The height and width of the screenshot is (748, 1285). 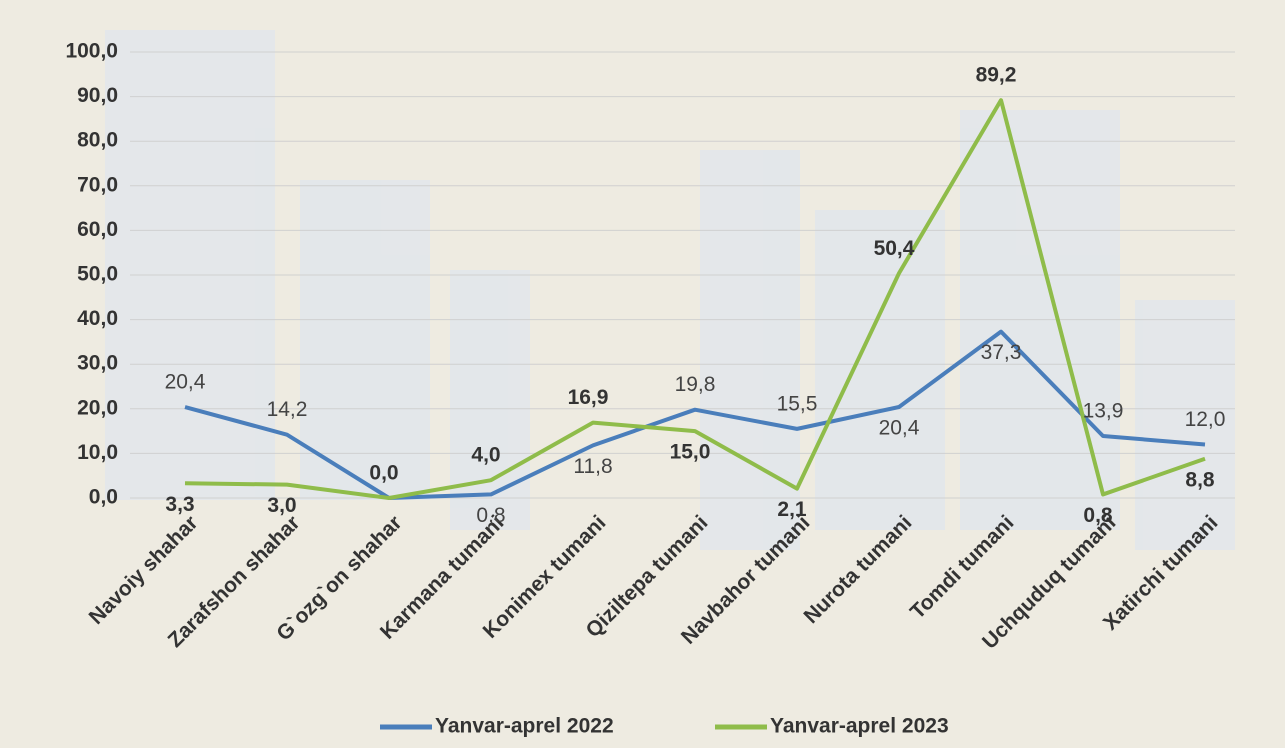 What do you see at coordinates (97, 95) in the screenshot?
I see `y-tick-label: 90,0` at bounding box center [97, 95].